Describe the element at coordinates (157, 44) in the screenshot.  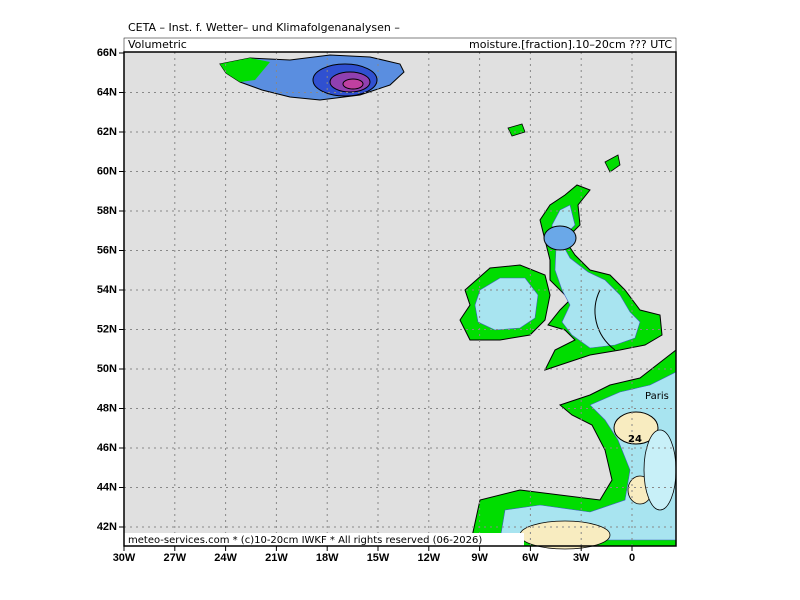
I see `header-left: Volumetric` at that location.